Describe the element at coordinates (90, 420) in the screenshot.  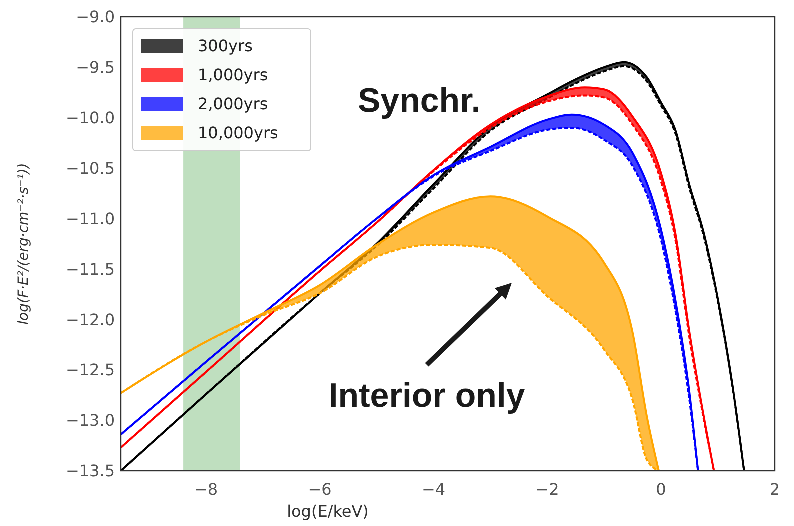
I see `y-tick-label: −13.0` at that location.